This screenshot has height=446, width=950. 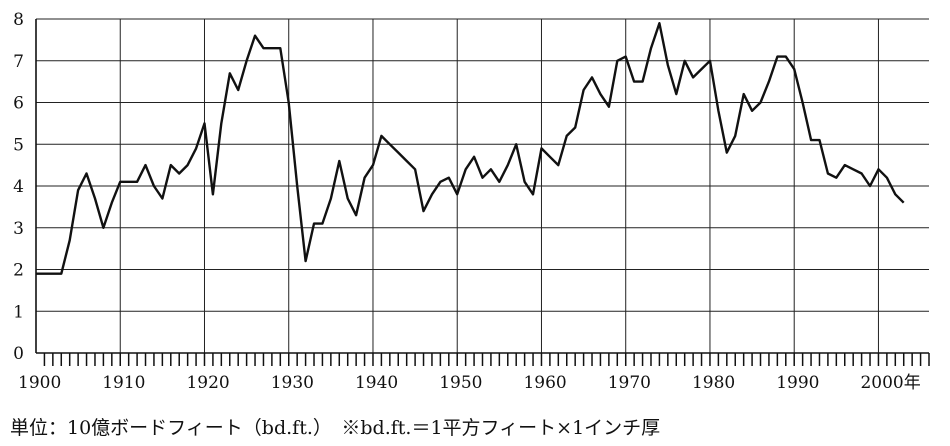 I want to click on x-tick-label: 1970, so click(x=629, y=383).